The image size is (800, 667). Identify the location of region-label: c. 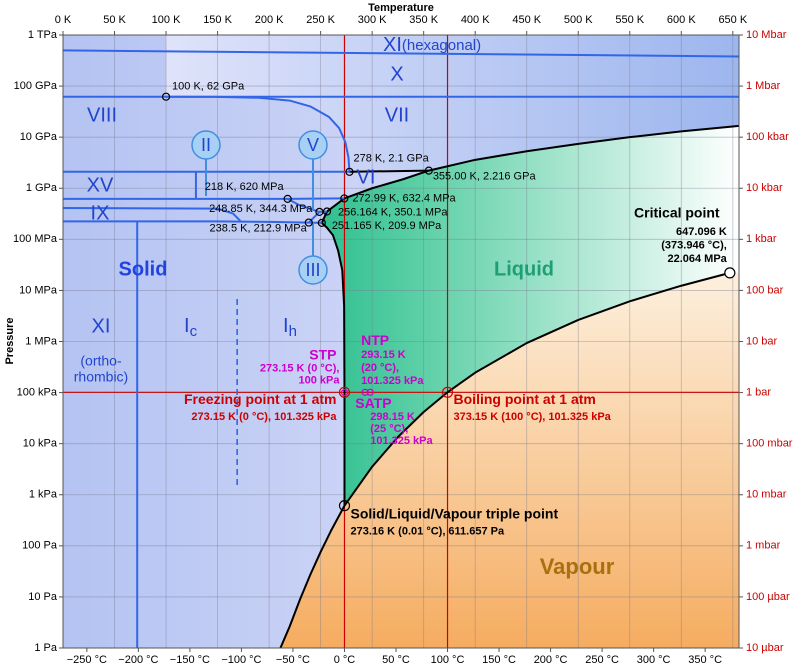
(194, 331).